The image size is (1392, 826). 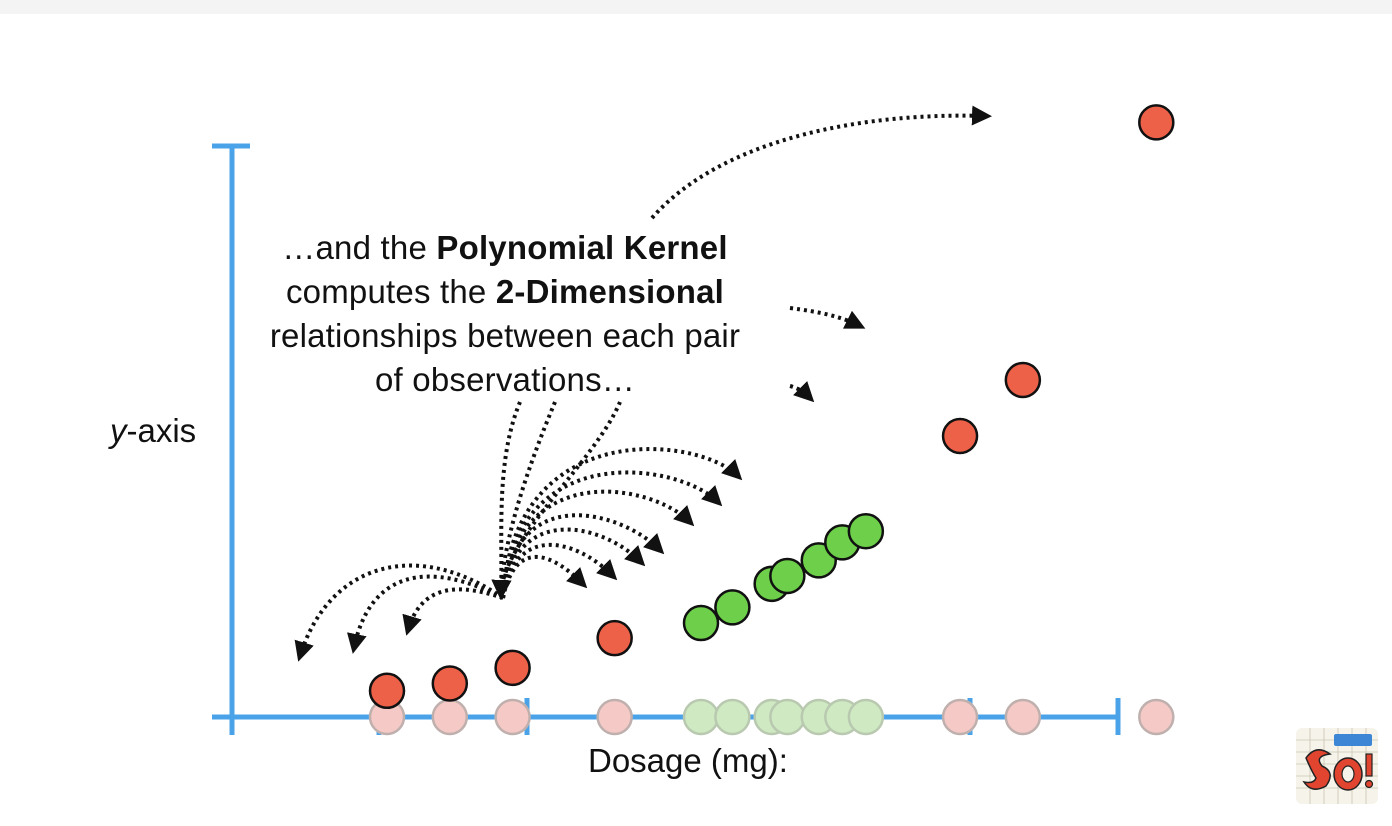 I want to click on caption-line2-text: computes the, so click(x=390, y=291).